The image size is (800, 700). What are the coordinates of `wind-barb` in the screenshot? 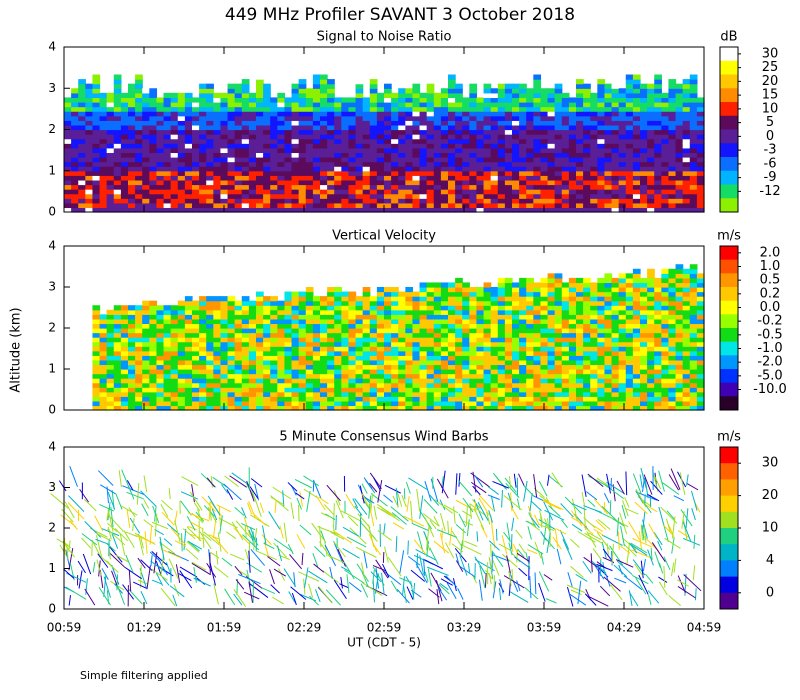 It's located at (408, 487).